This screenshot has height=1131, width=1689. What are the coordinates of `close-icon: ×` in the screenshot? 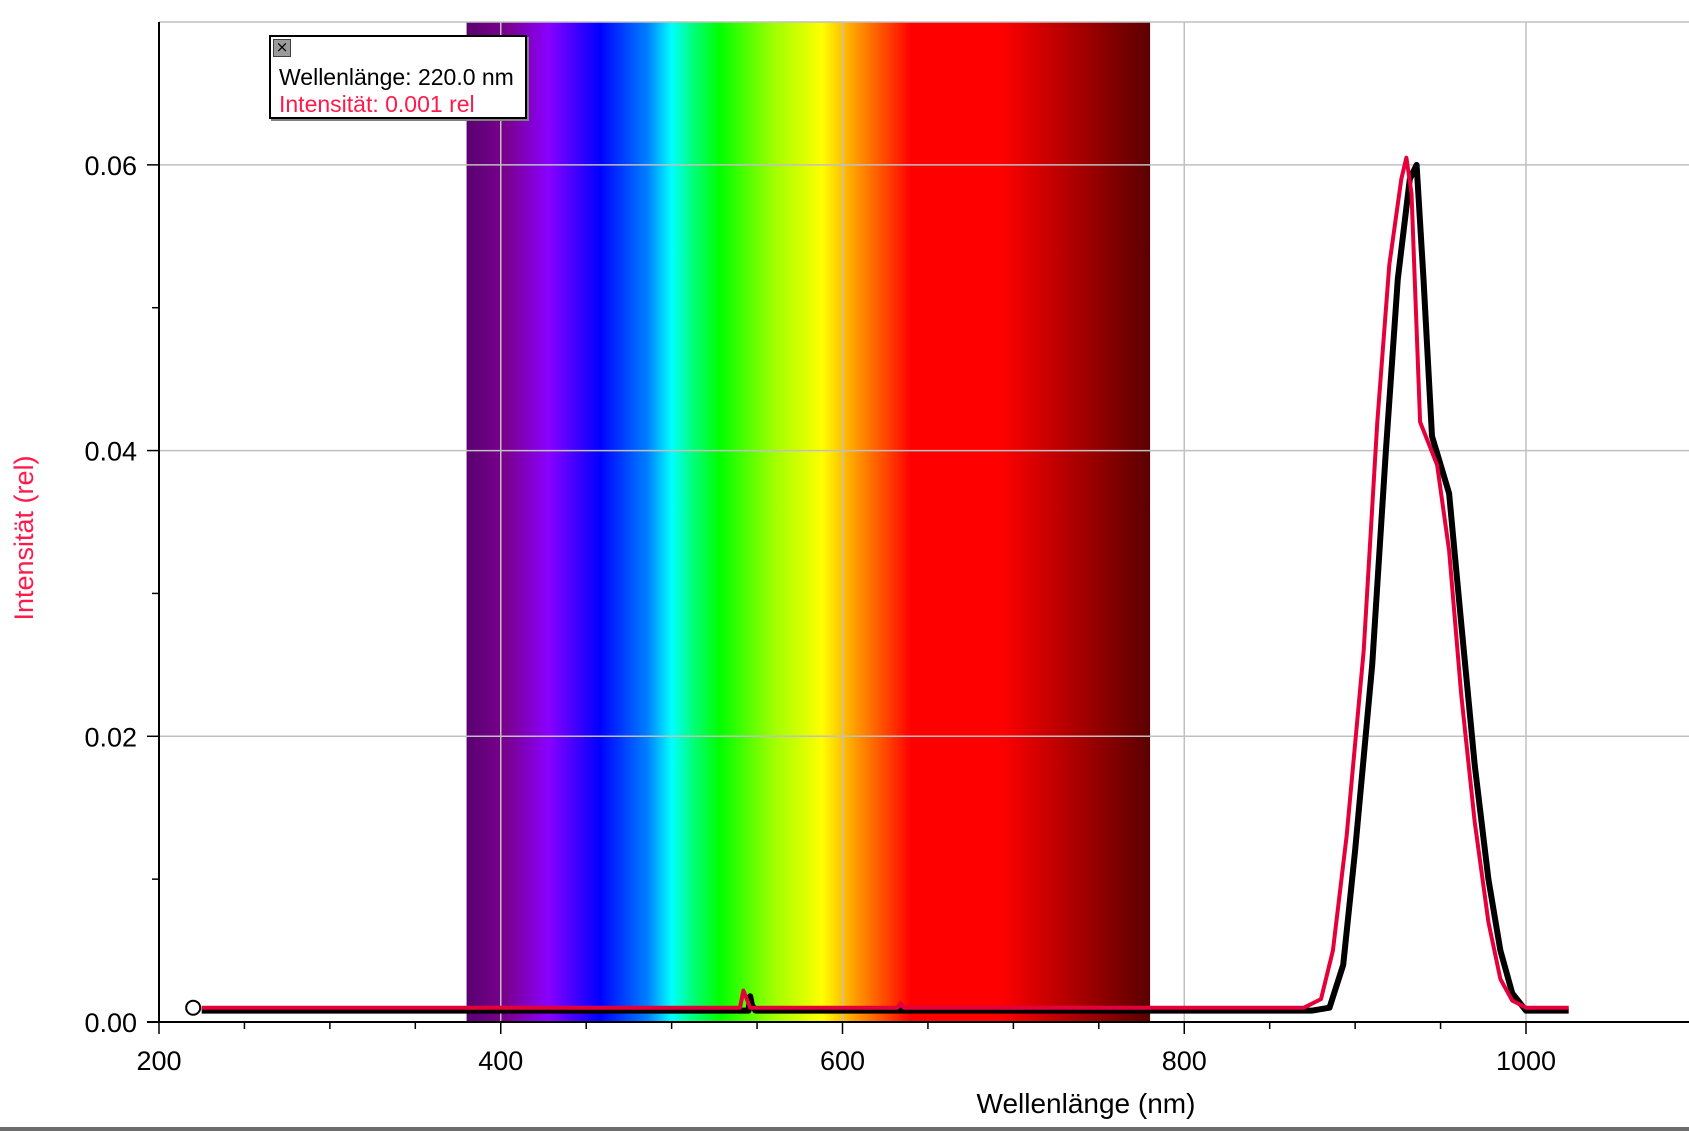 It's located at (282, 48).